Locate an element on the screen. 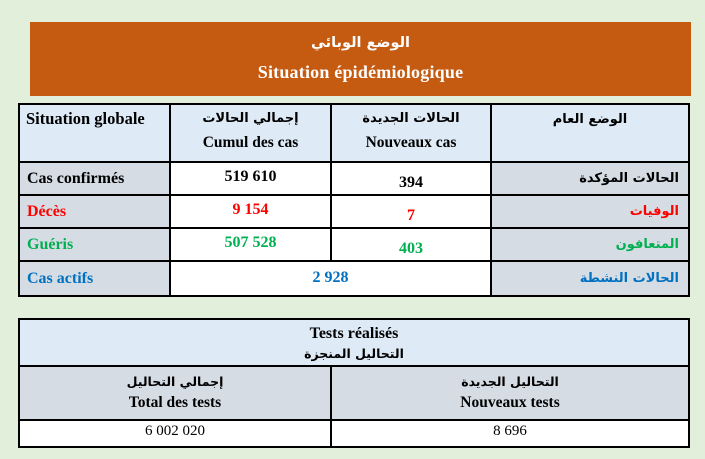 The height and width of the screenshot is (459, 705). header-nouveaux-tests-french: Nouveaux tests is located at coordinates (510, 402).